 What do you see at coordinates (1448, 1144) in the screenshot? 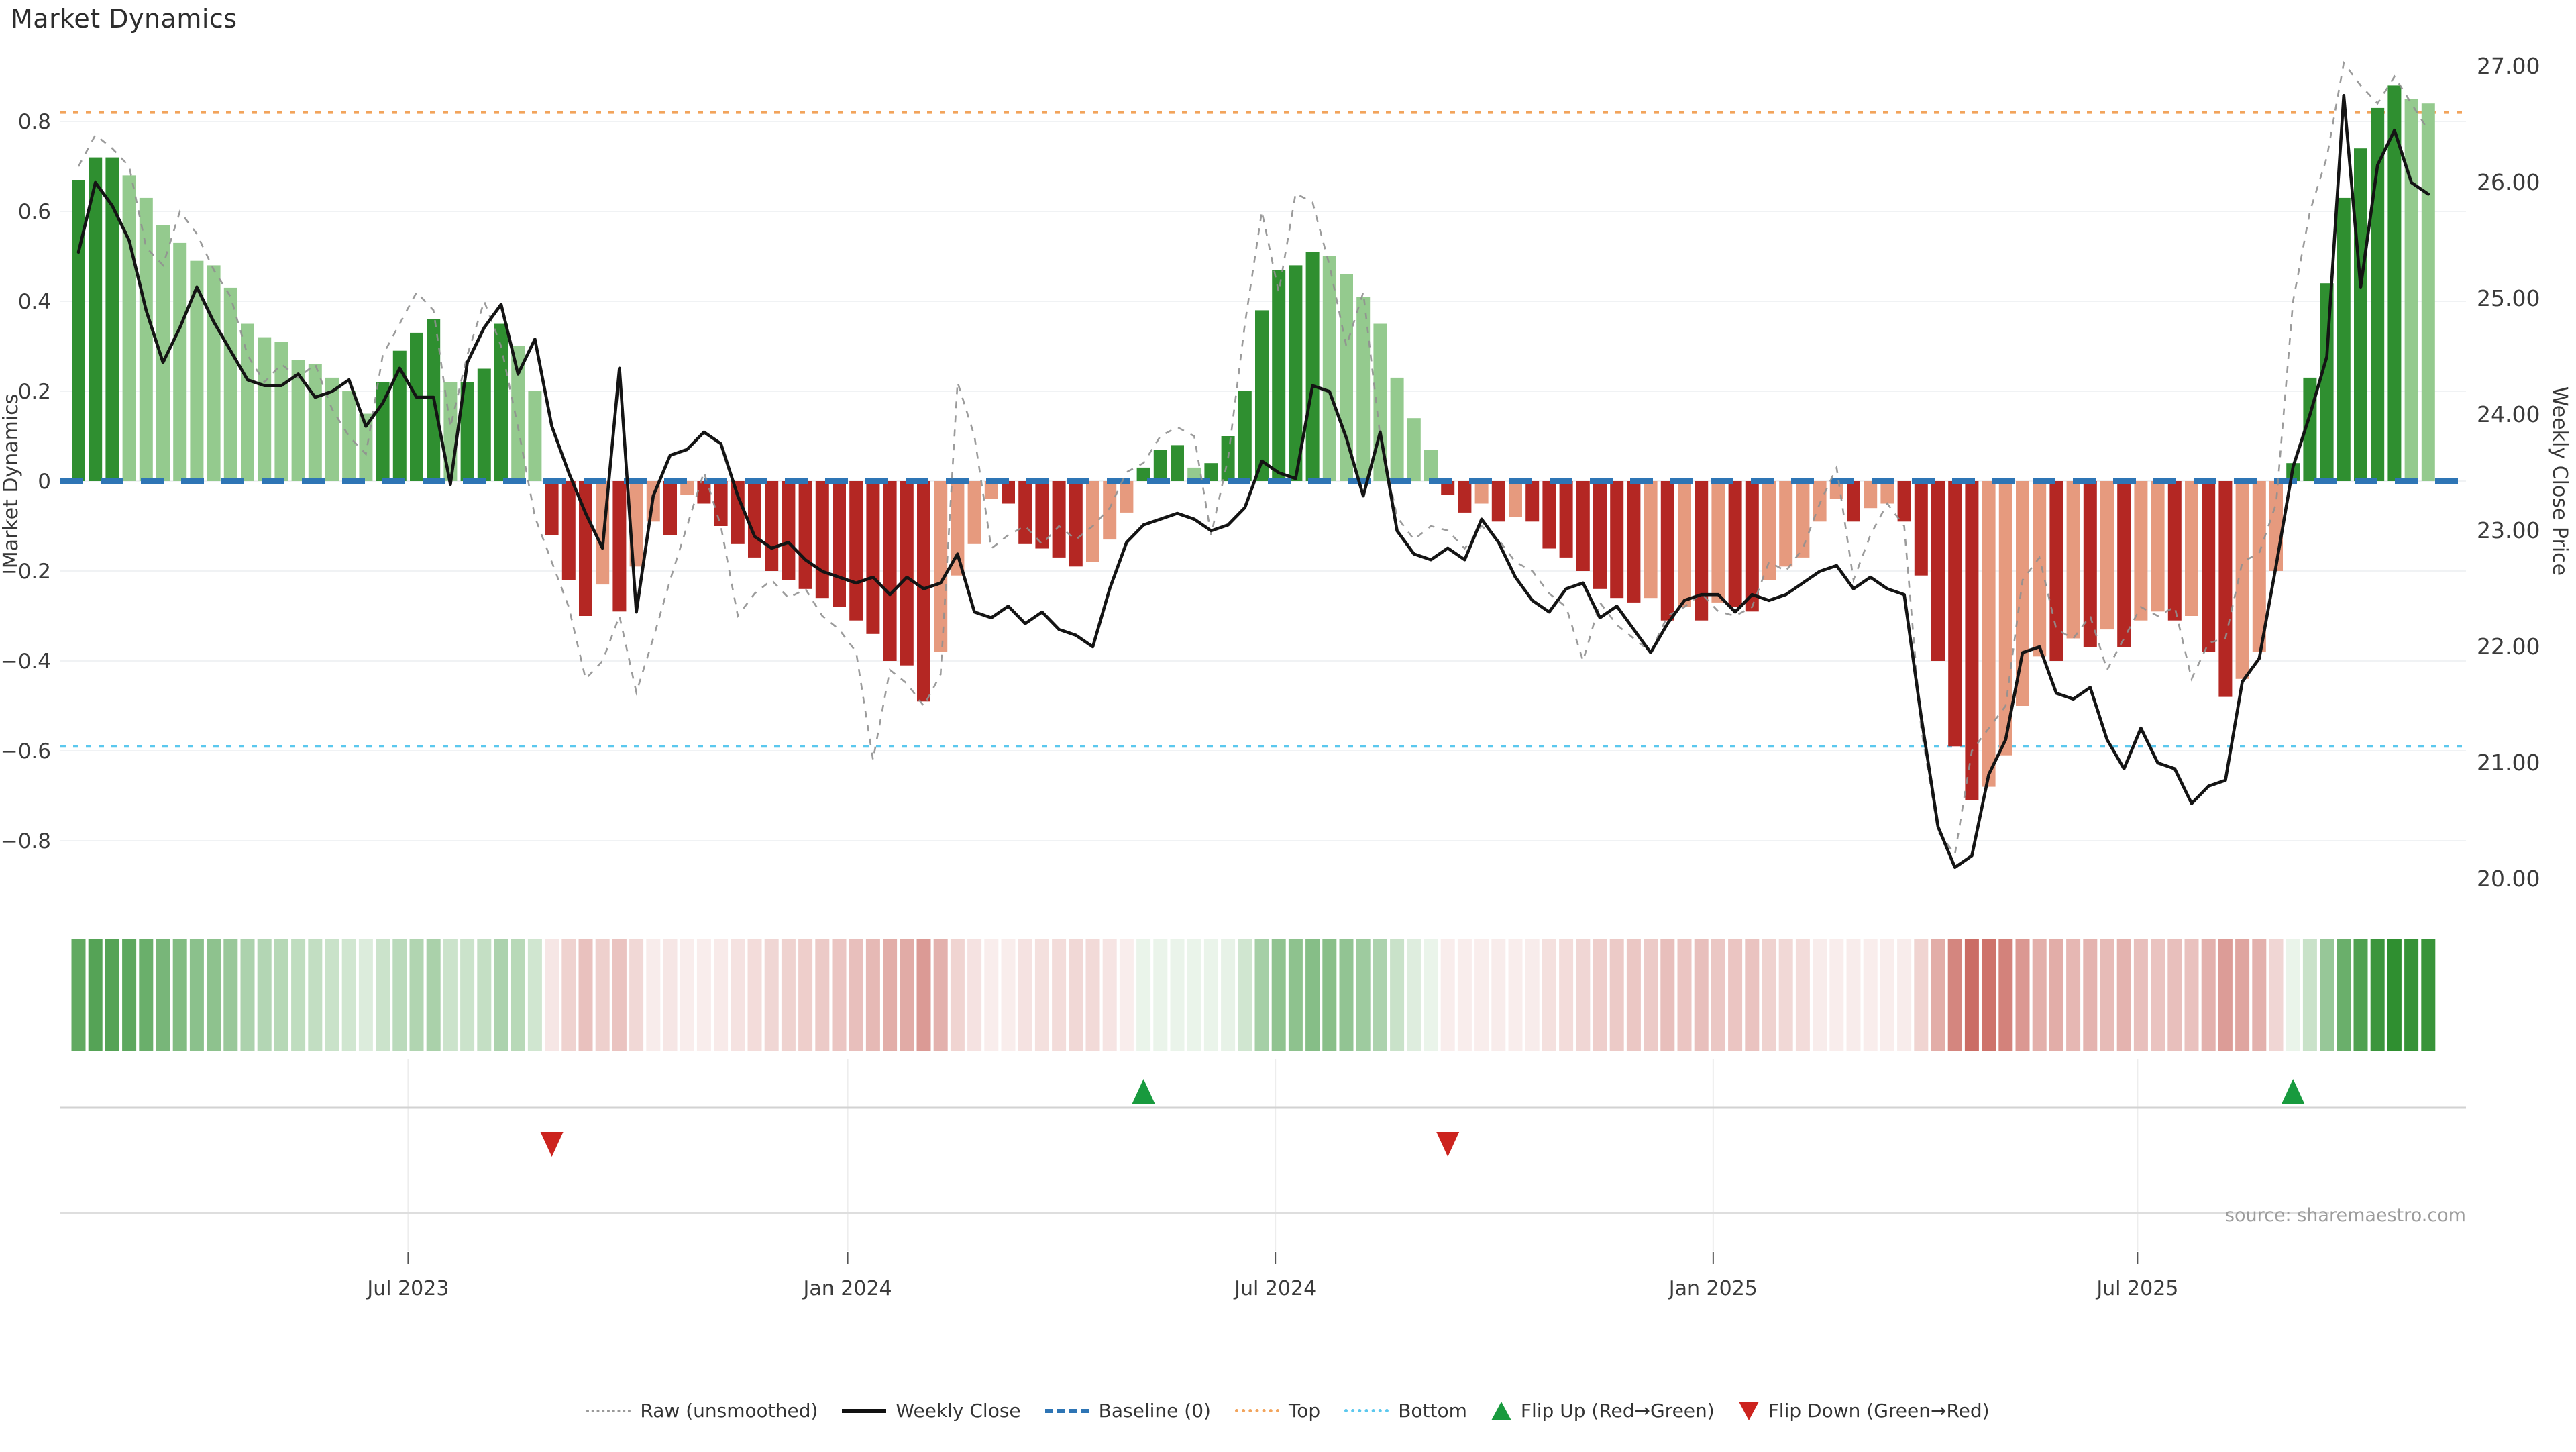
I see `flip-down-marker` at bounding box center [1448, 1144].